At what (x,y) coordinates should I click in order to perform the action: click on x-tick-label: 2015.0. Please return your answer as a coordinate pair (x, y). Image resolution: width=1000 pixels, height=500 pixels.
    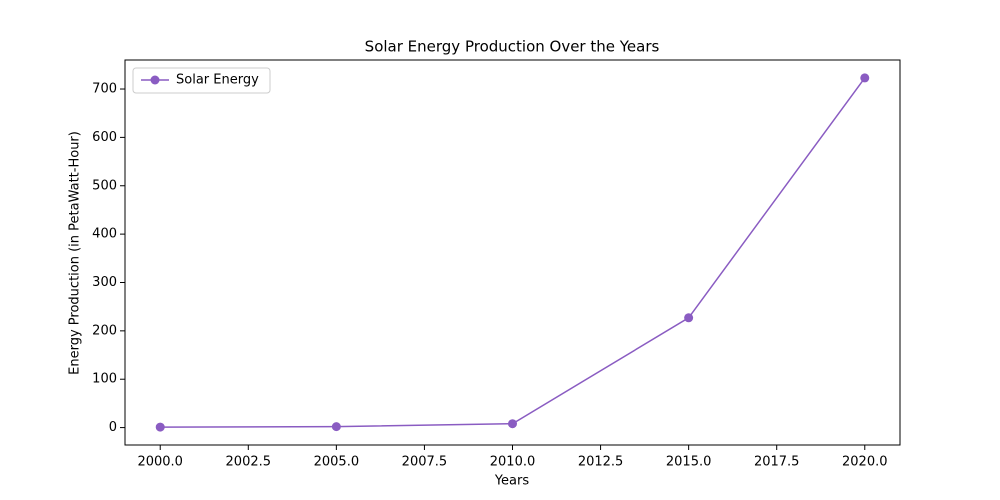
    Looking at the image, I should click on (689, 462).